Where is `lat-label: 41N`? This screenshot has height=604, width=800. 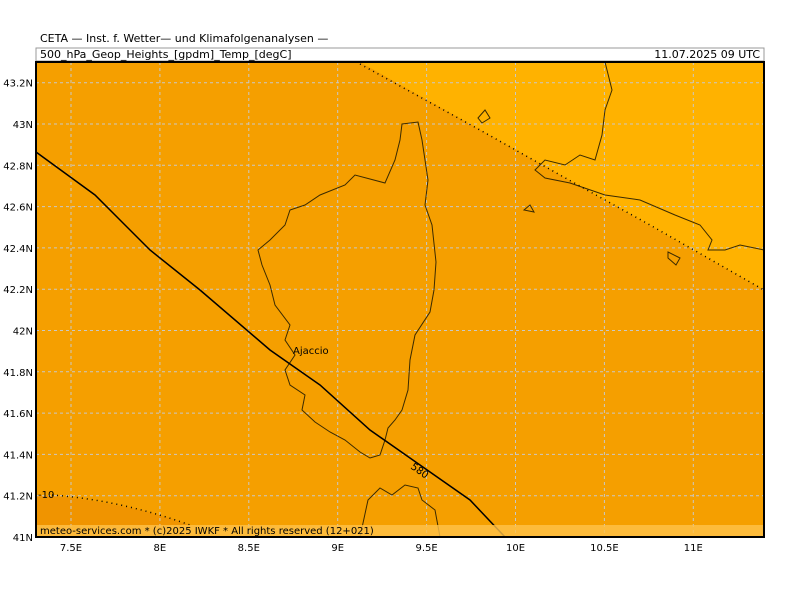
lat-label: 41N is located at coordinates (23, 538).